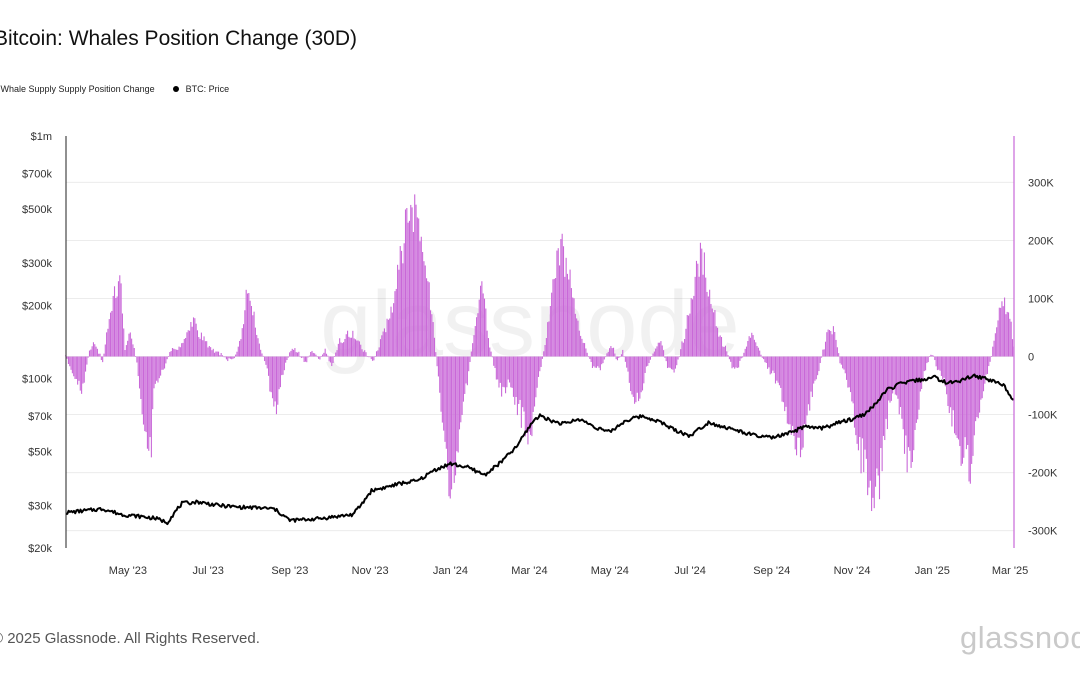  What do you see at coordinates (201, 89) in the screenshot?
I see `legend-item-btc-price: BTC: Price` at bounding box center [201, 89].